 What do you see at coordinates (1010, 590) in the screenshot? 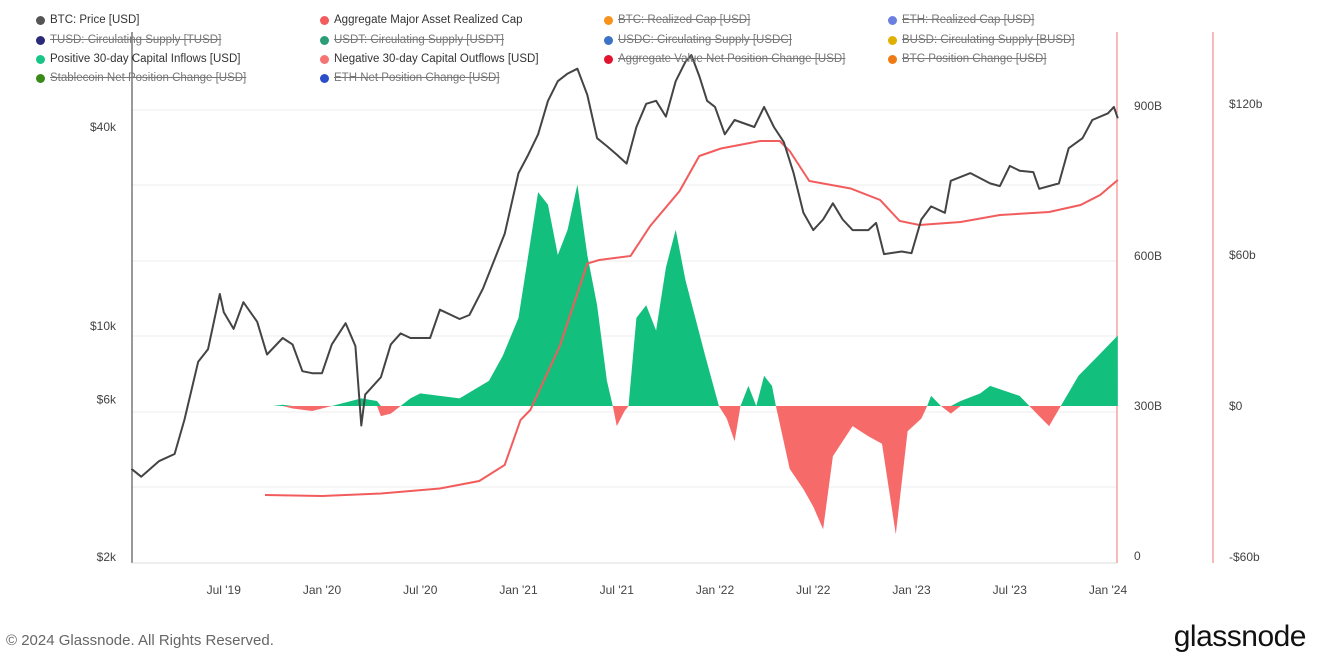
I see `x-tick-label: Jul '23` at bounding box center [1010, 590].